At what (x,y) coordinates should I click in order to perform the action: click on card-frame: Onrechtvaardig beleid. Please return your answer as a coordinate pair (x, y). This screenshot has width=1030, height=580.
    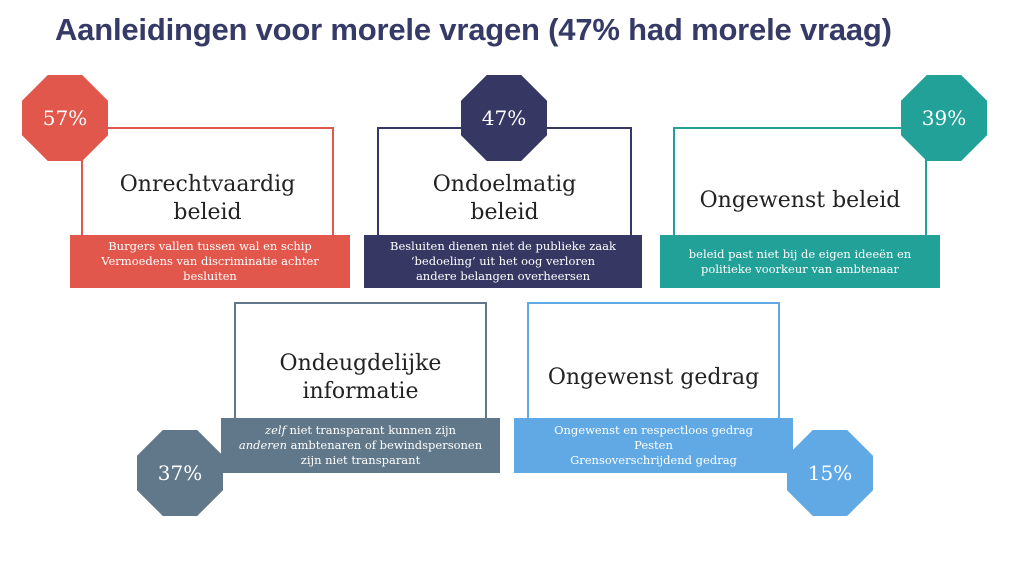
    Looking at the image, I should click on (207, 191).